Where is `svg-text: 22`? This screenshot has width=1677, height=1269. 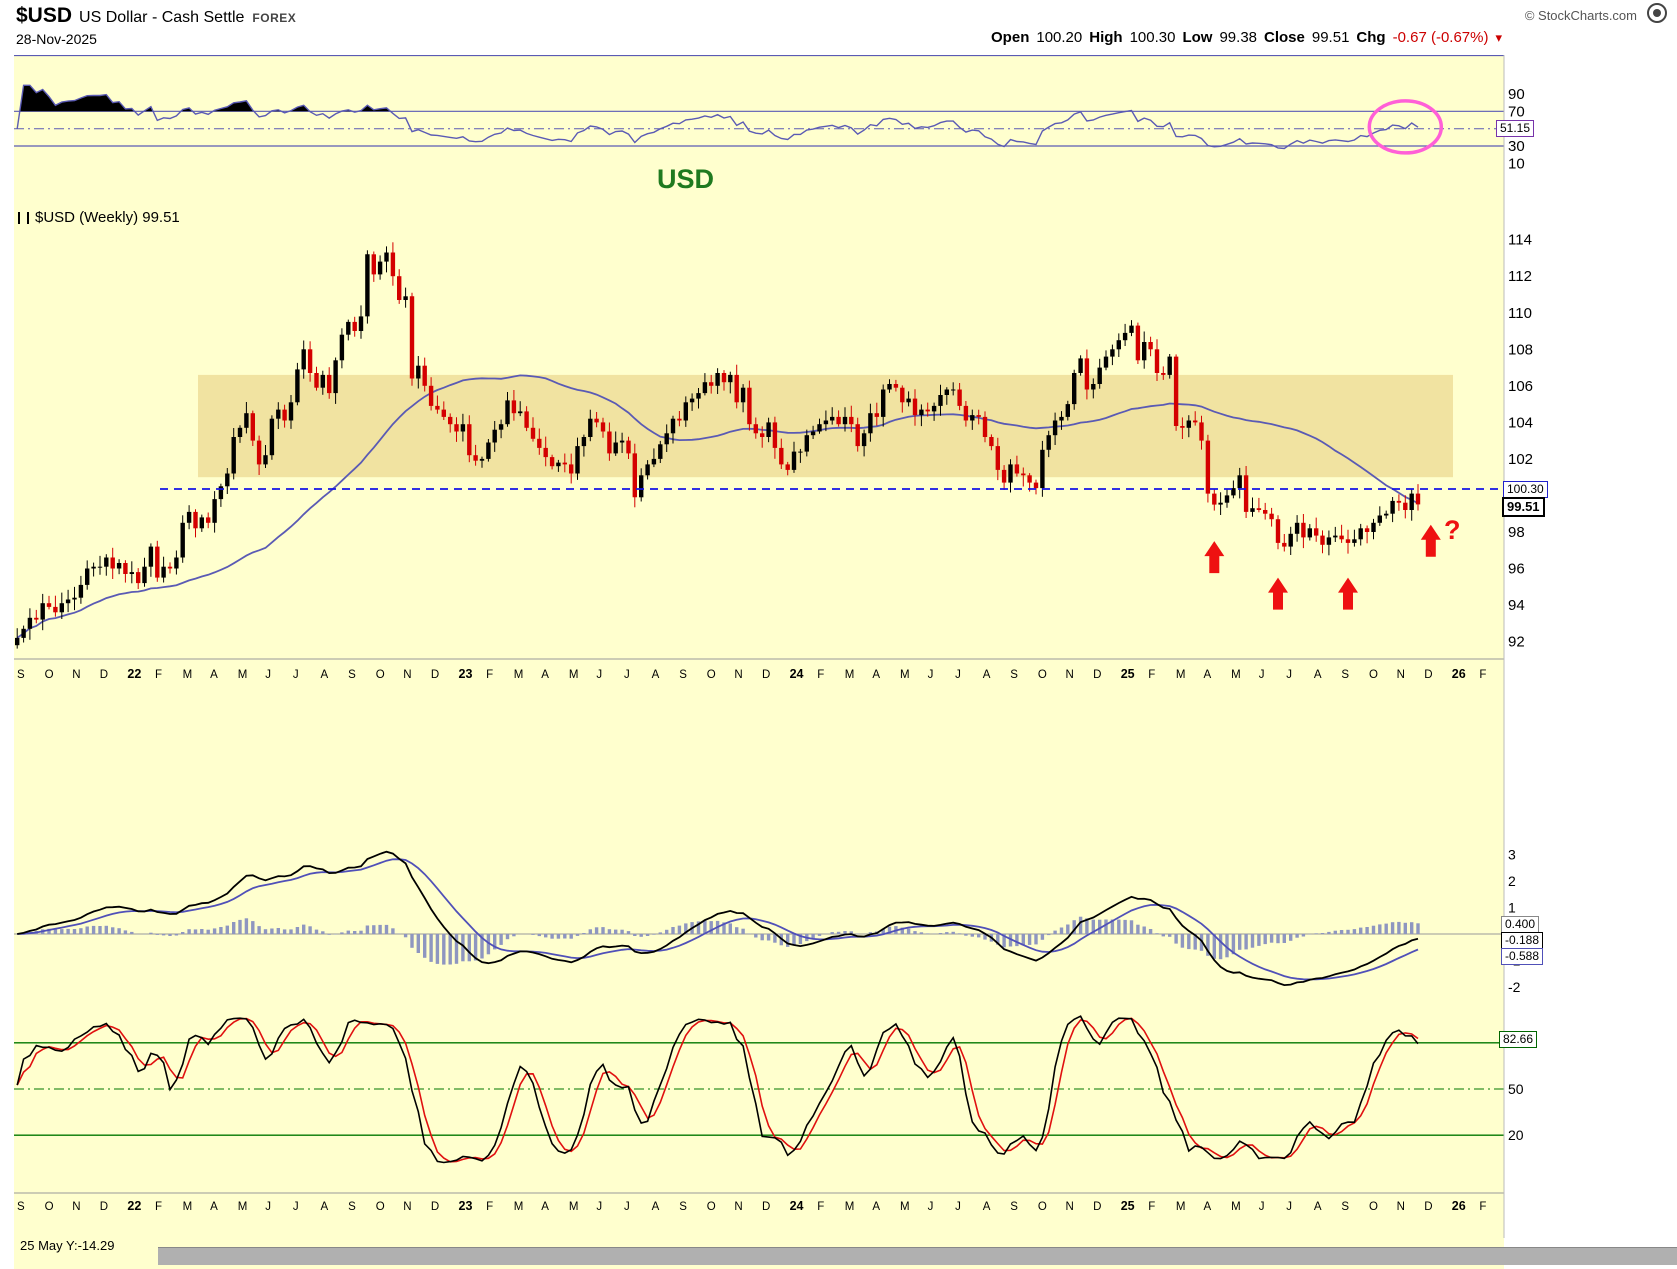
svg-text: 22 is located at coordinates (134, 1206).